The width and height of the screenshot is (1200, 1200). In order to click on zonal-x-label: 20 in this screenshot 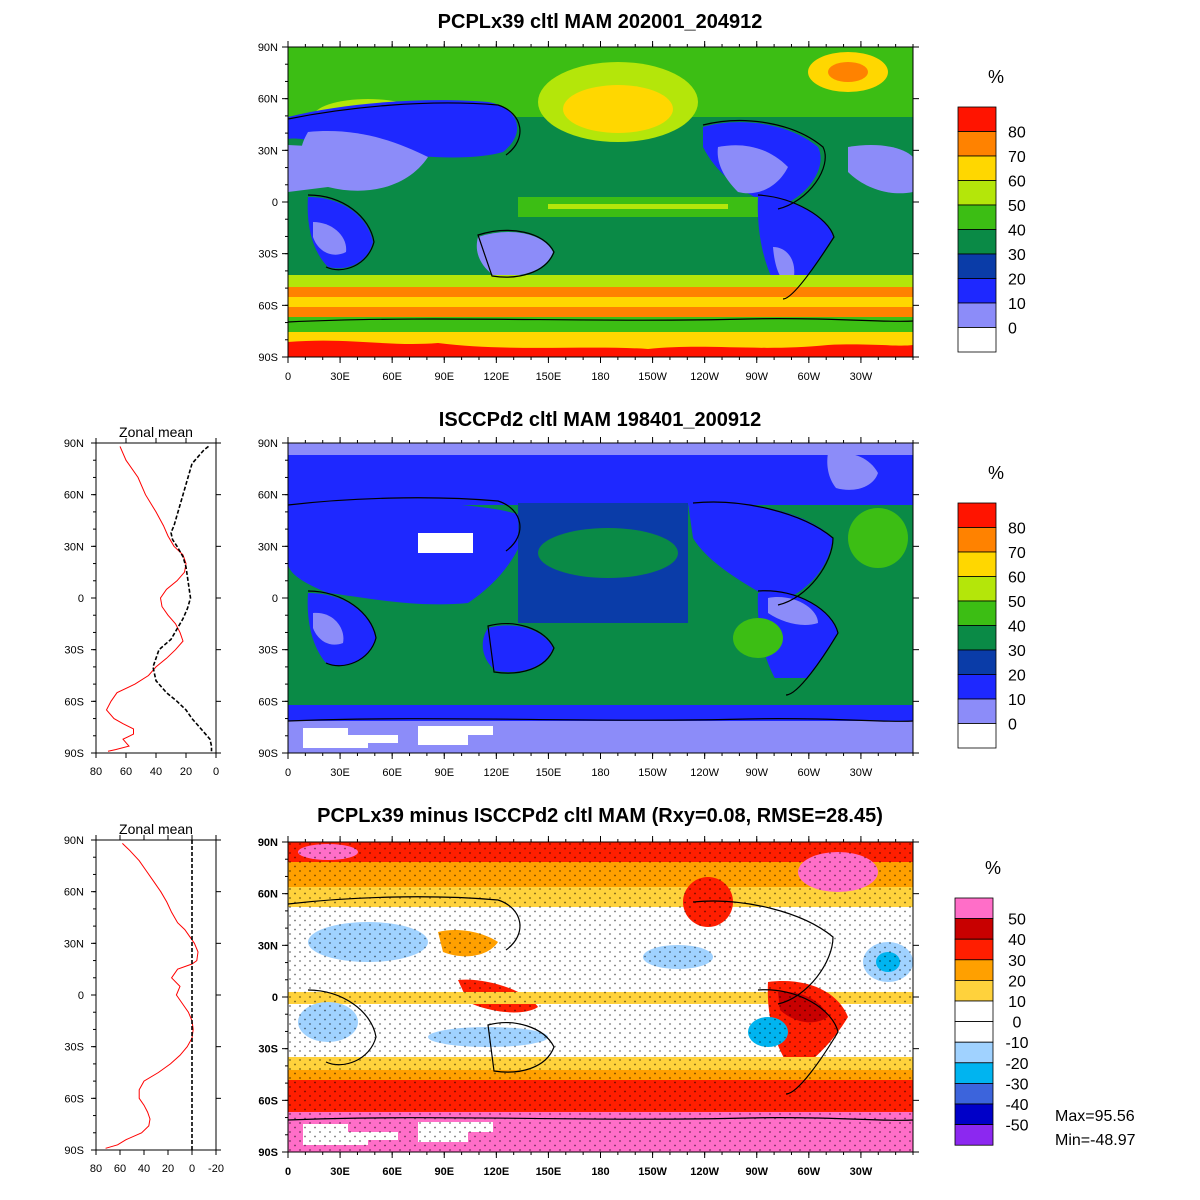, I will do `click(186, 772)`.